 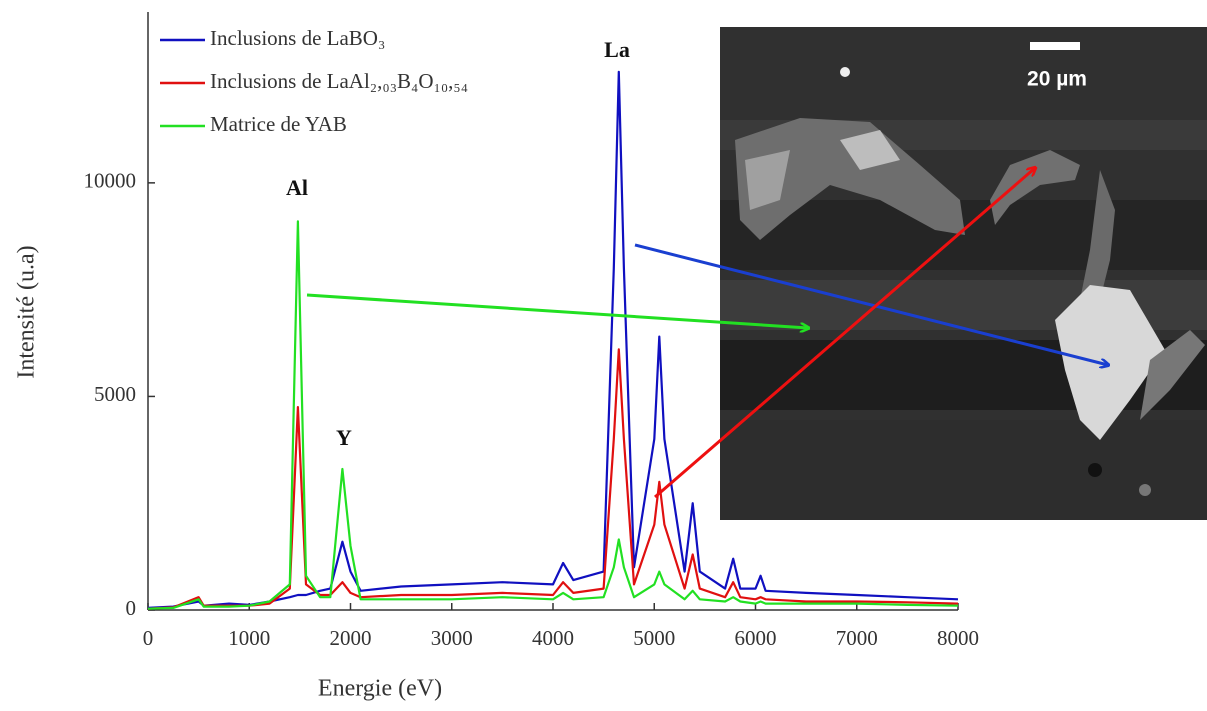 What do you see at coordinates (553, 638) in the screenshot?
I see `x-tick-label: 4000` at bounding box center [553, 638].